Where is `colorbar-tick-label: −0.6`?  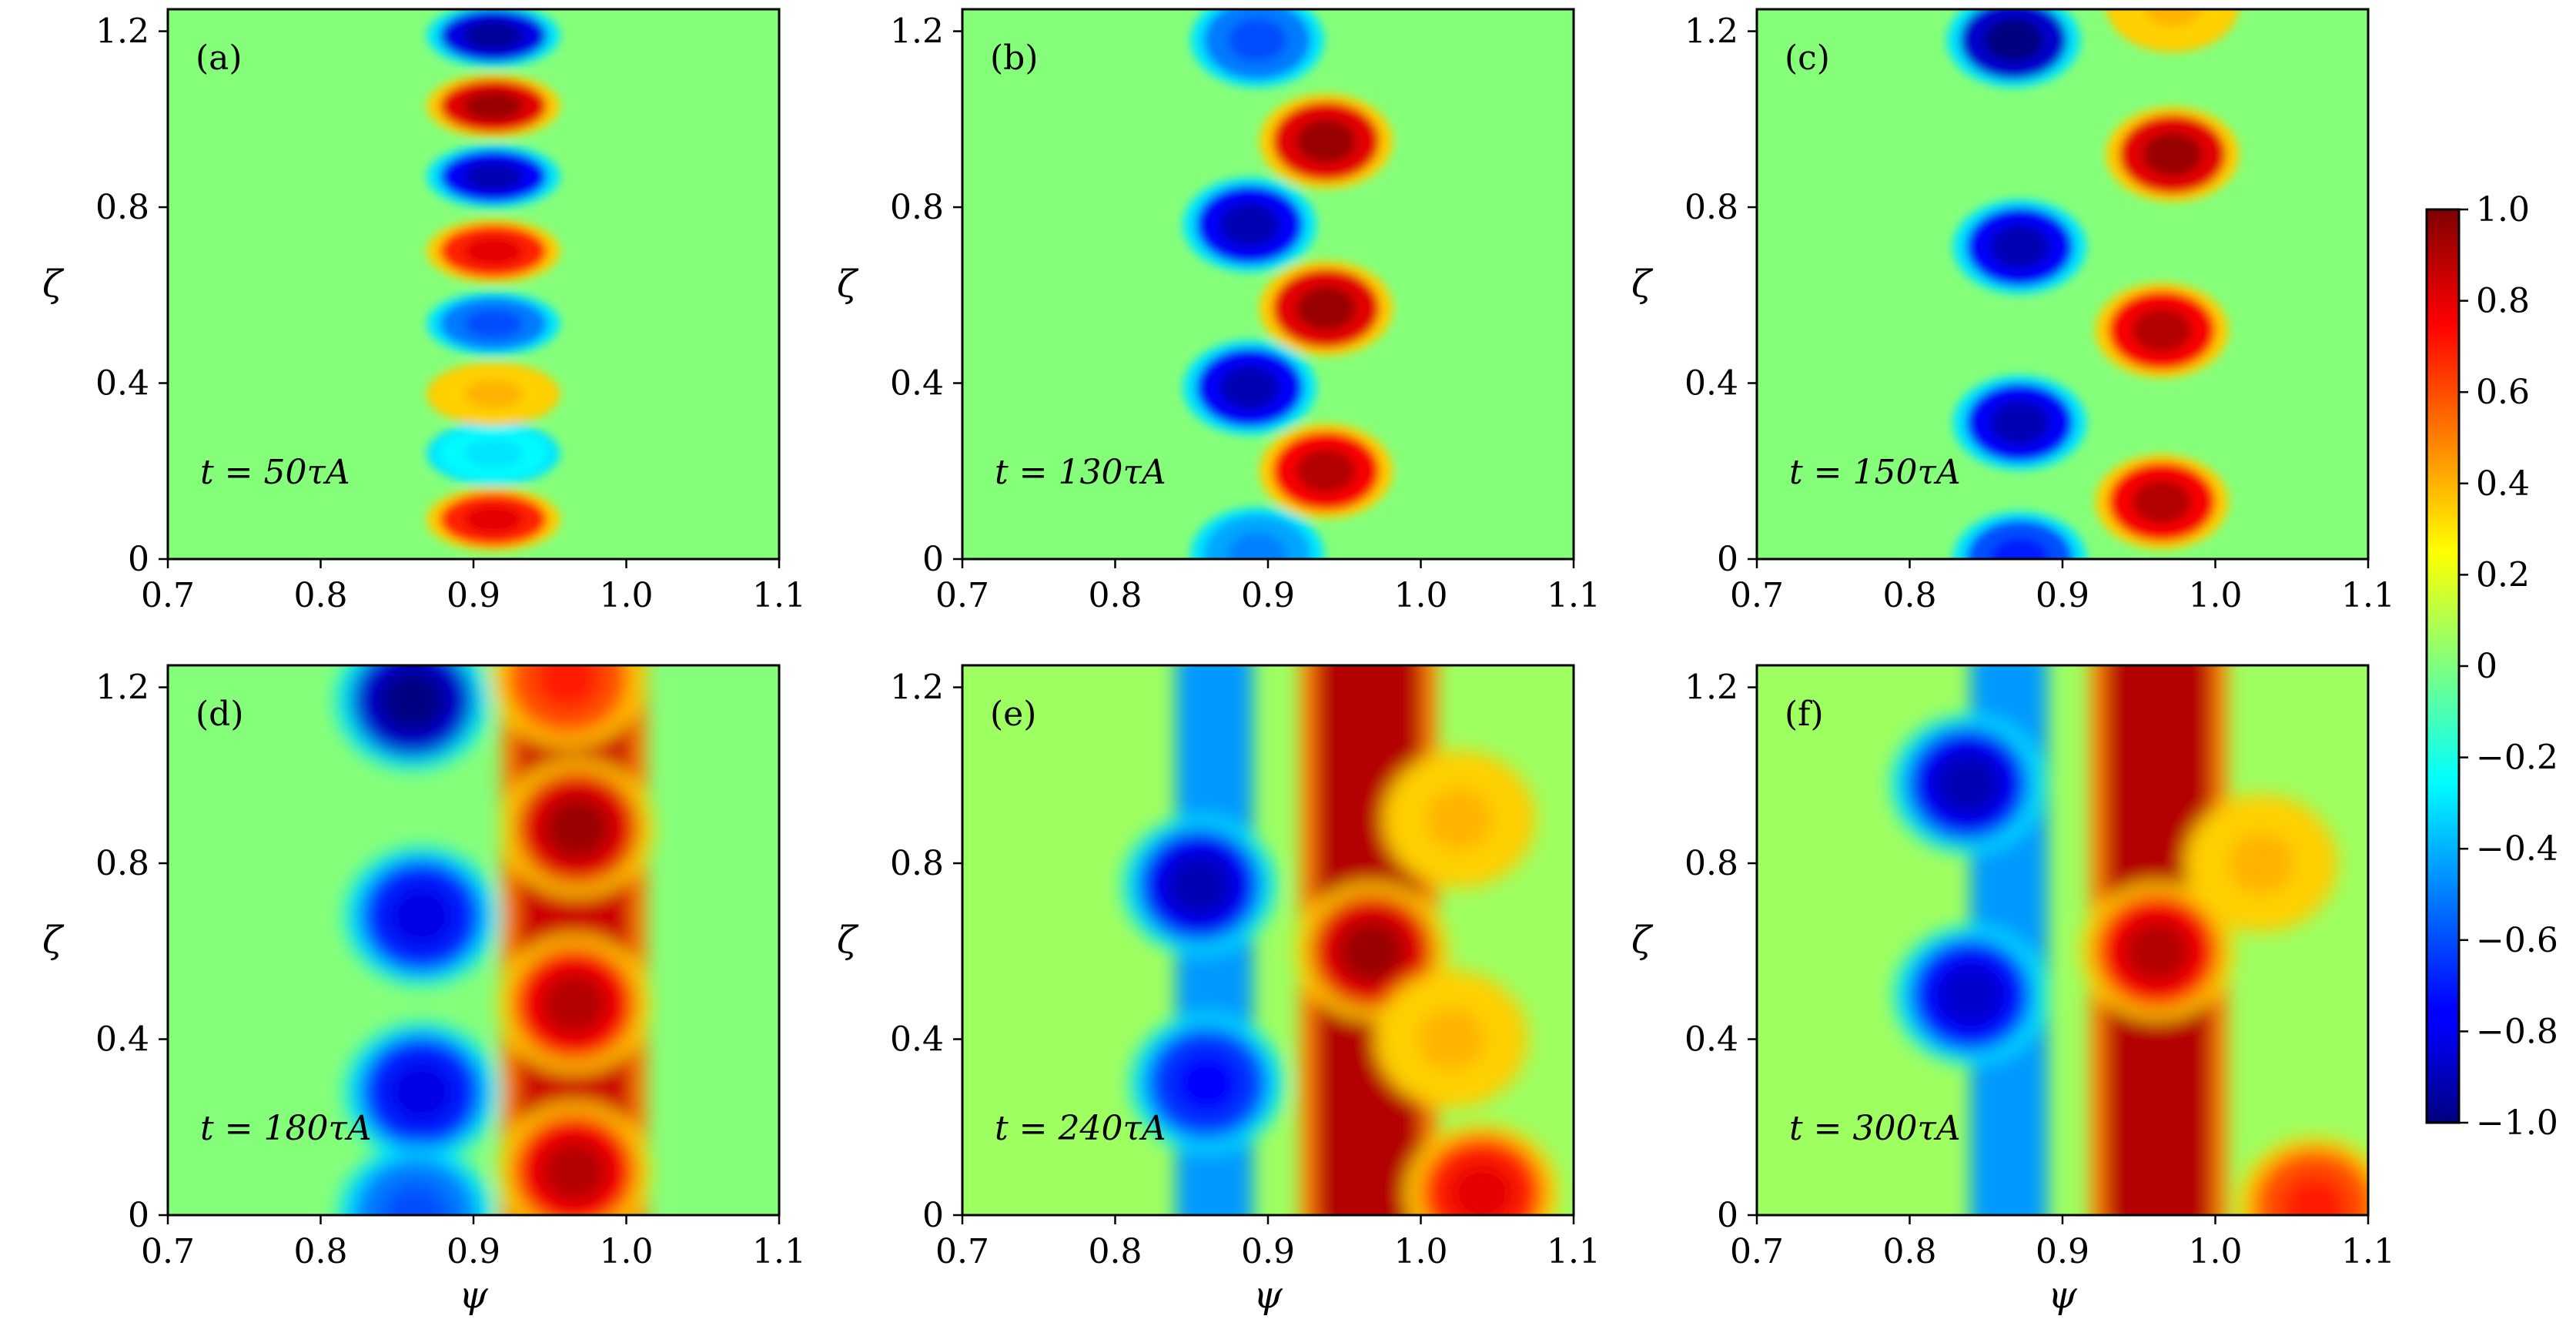
colorbar-tick-label: −0.6 is located at coordinates (2517, 940).